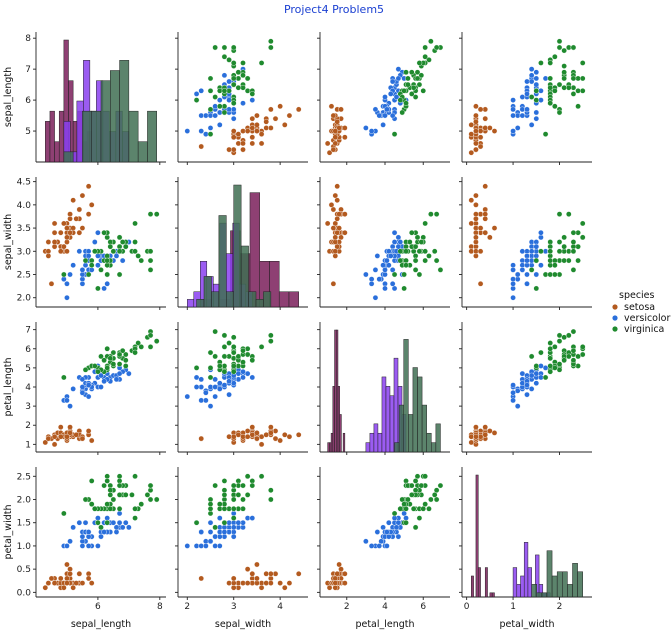  Describe the element at coordinates (91, 539) in the screenshot. I see `panel-petal_width-vs-sepal_length: 6 8 0.0 0.5 1.0 1.5 2.0 2.5` at that location.